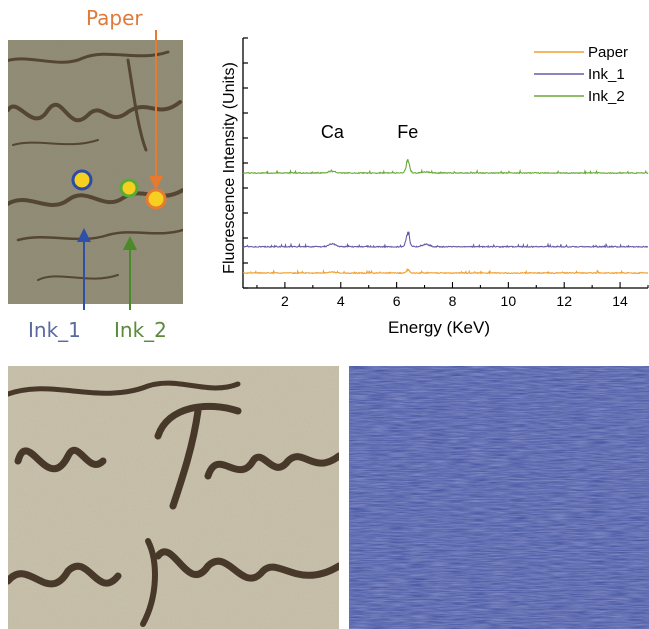 The height and width of the screenshot is (629, 649). Describe the element at coordinates (129, 188) in the screenshot. I see `ink2-sample-point` at that location.